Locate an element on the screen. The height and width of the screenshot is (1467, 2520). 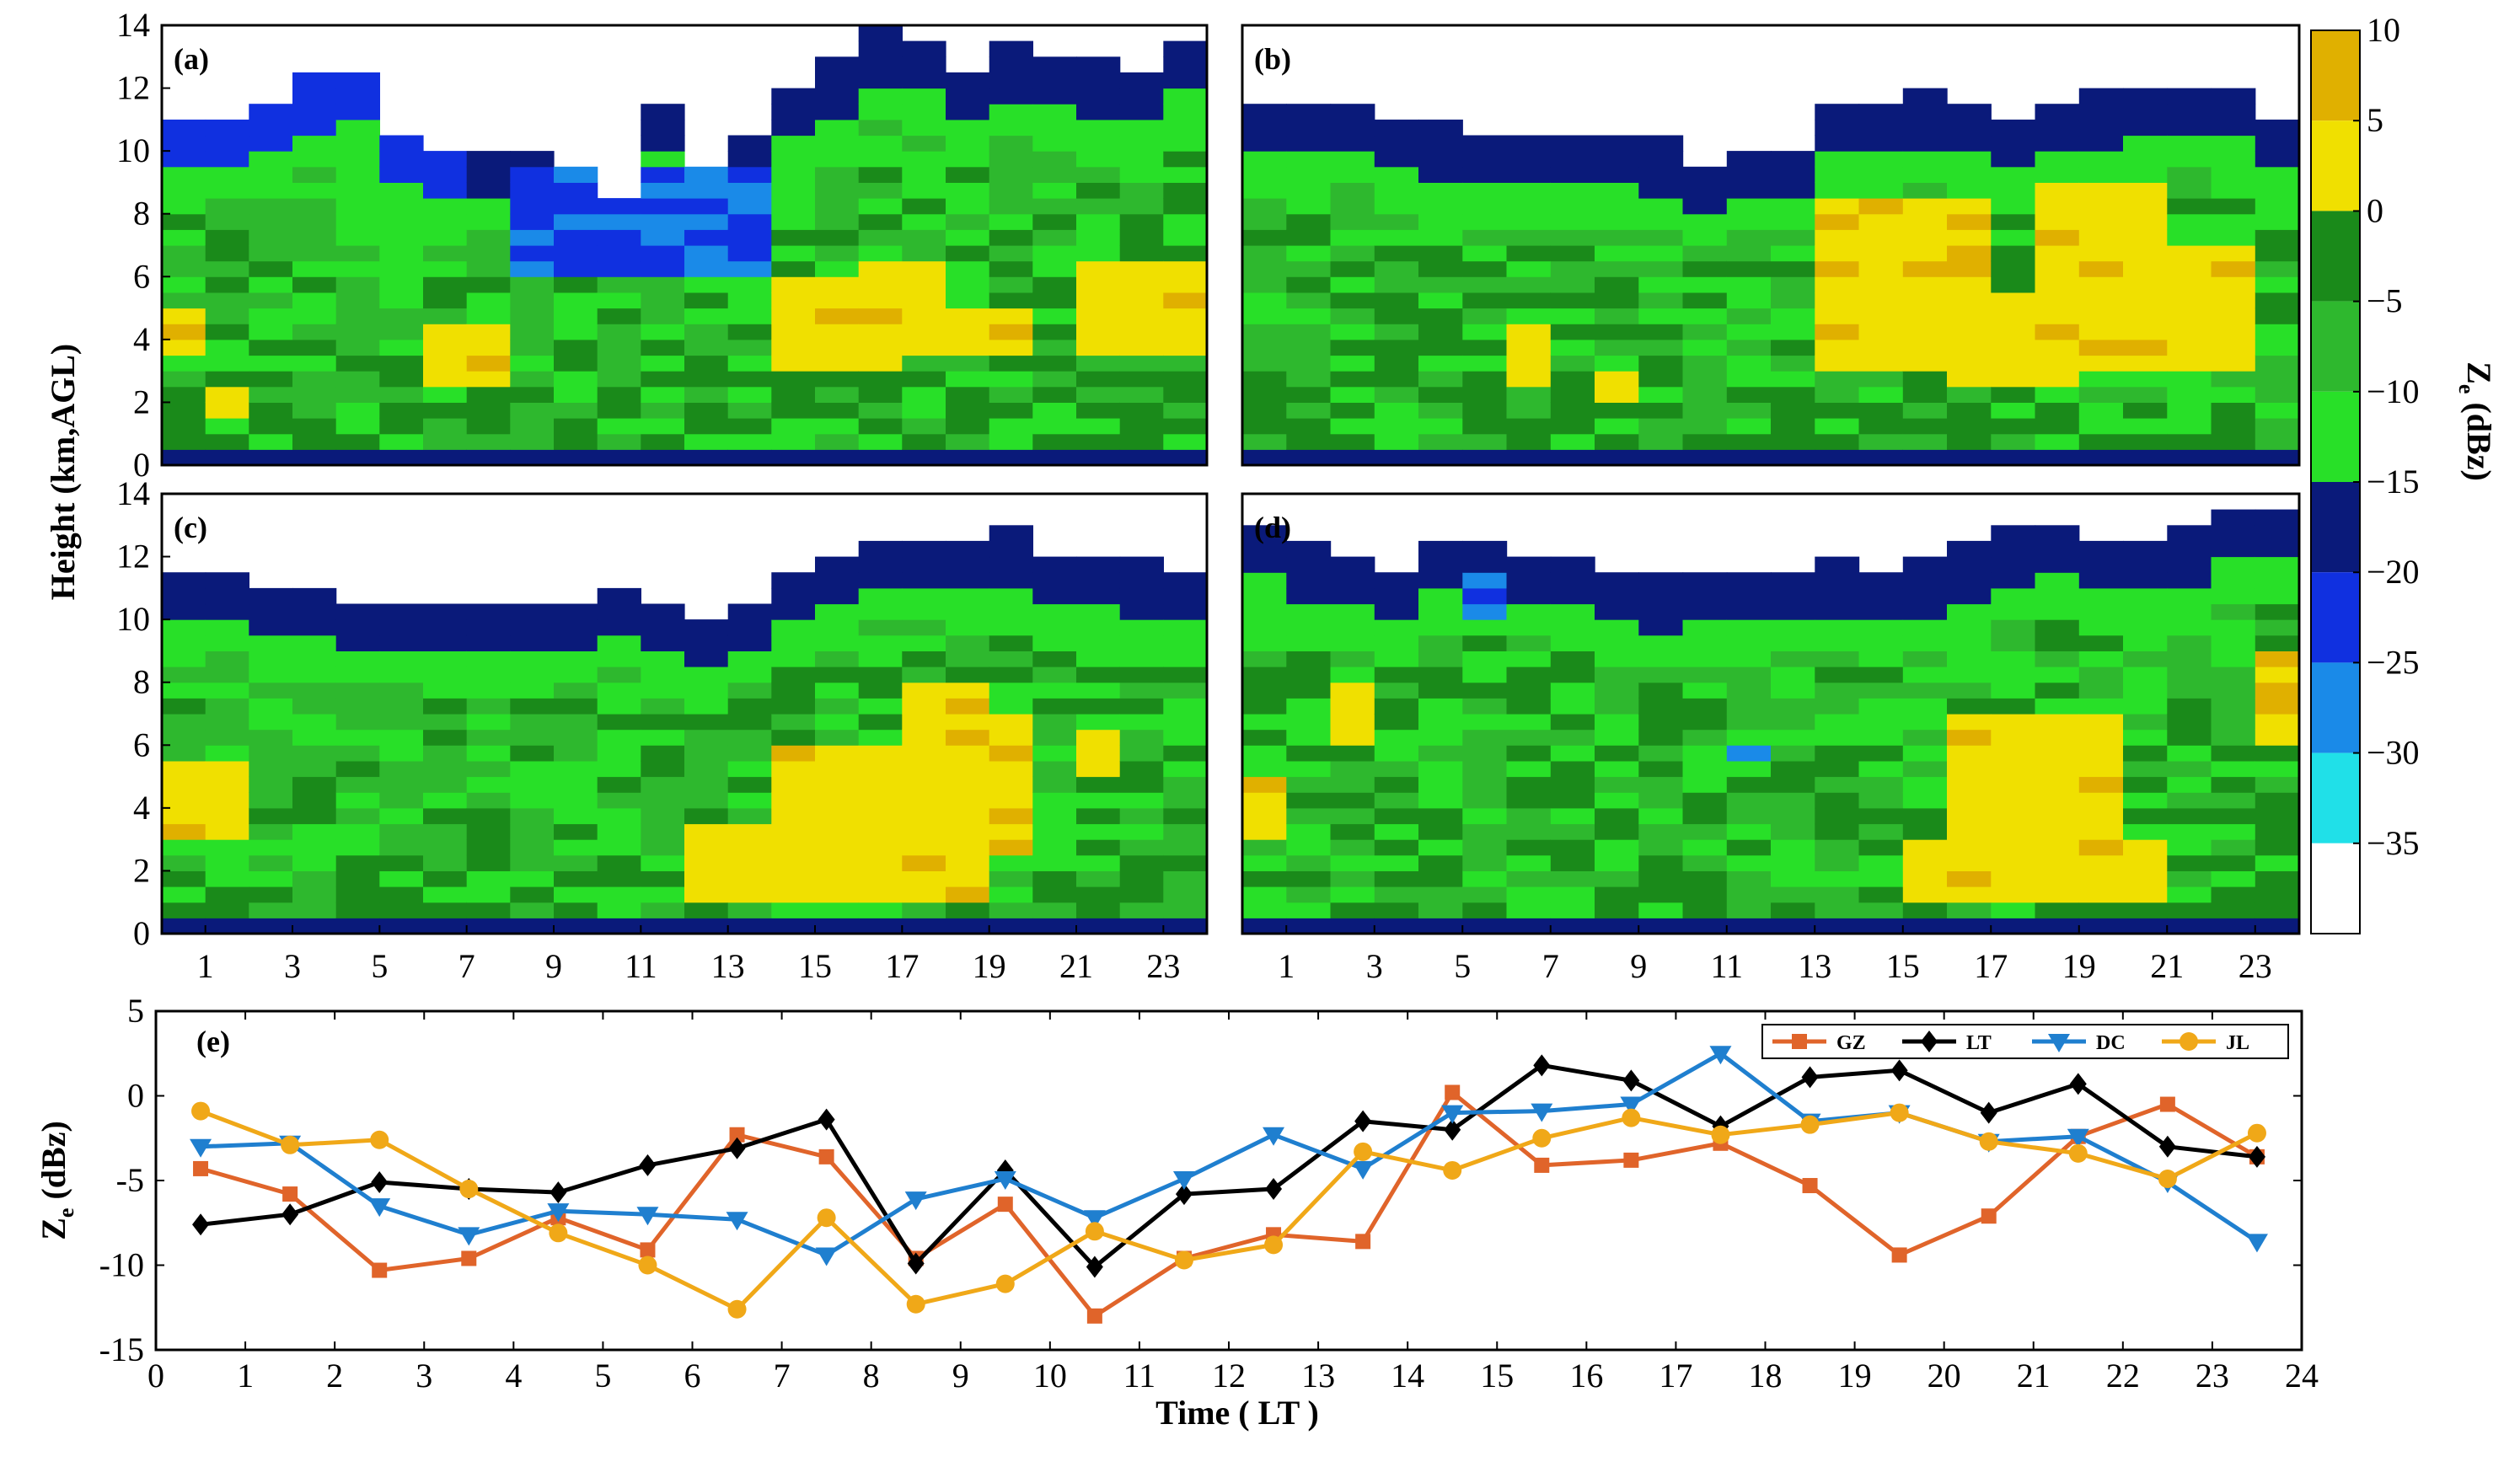
x-tick-label: 13 is located at coordinates (728, 966).